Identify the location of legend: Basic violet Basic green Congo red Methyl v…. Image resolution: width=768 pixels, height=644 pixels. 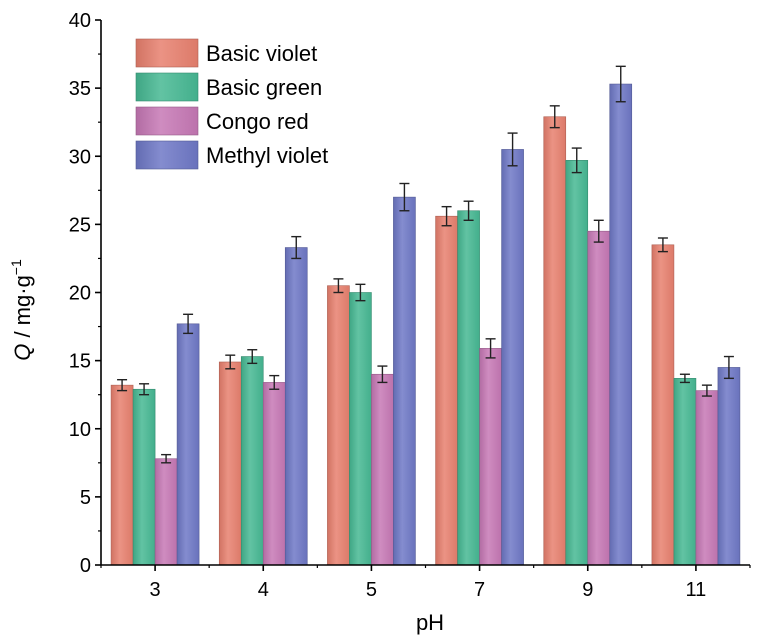
(231, 104).